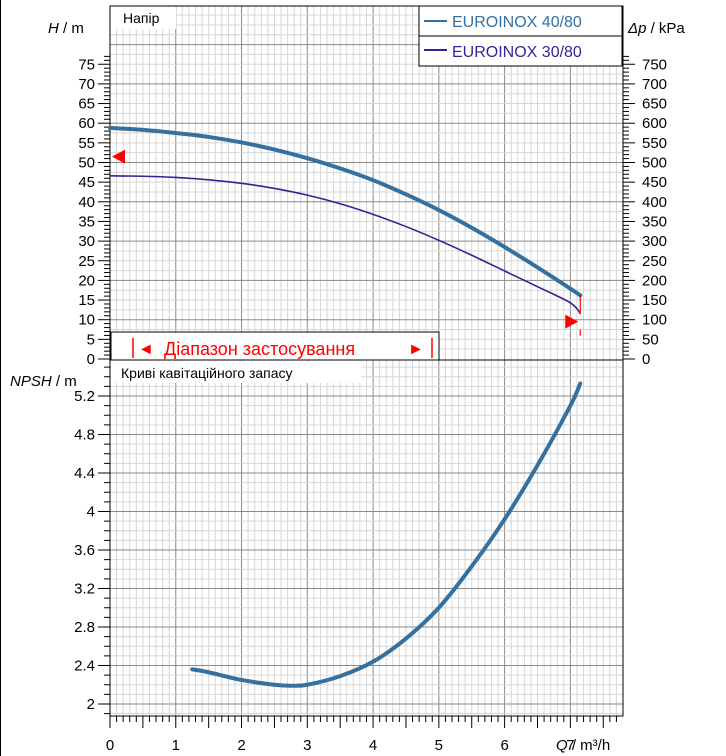 The width and height of the screenshot is (726, 756). Describe the element at coordinates (656, 28) in the screenshot. I see `pressure-y-axis-label: Δp / kPa` at that location.